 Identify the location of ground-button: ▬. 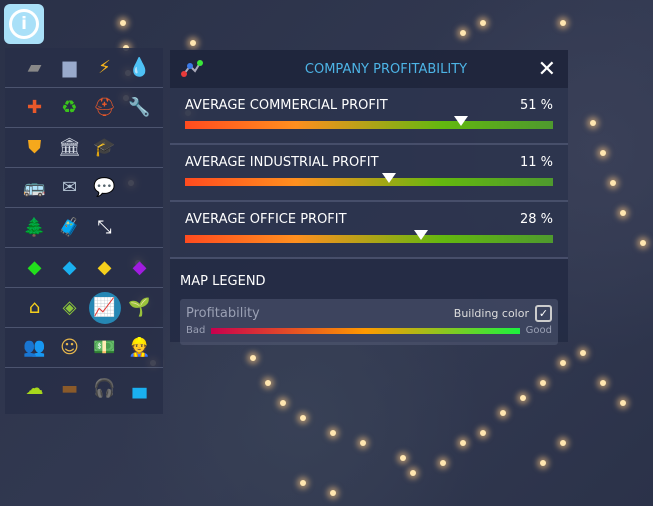
(69, 388).